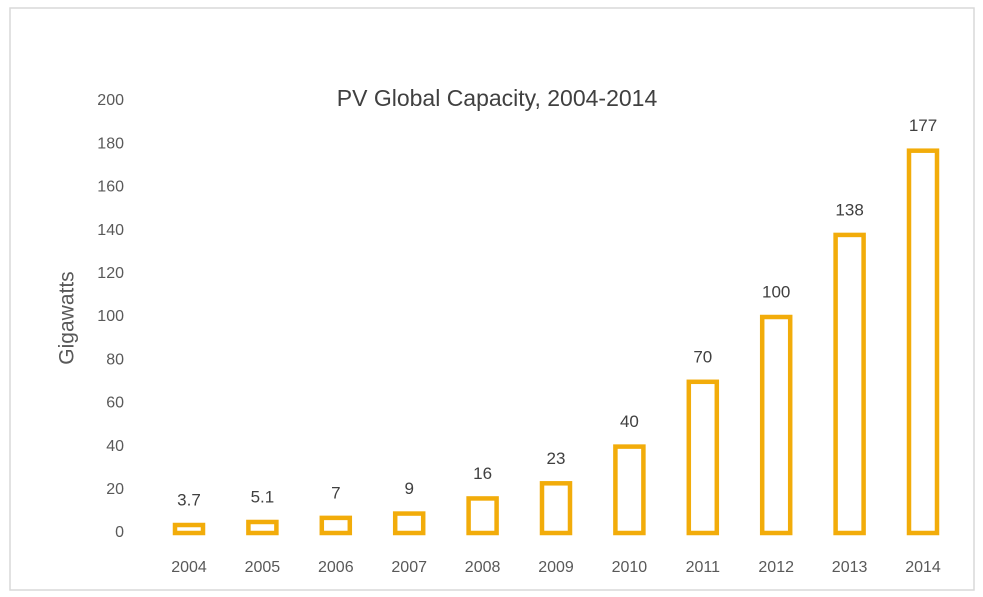  What do you see at coordinates (630, 567) in the screenshot?
I see `x-tick-label: 2010` at bounding box center [630, 567].